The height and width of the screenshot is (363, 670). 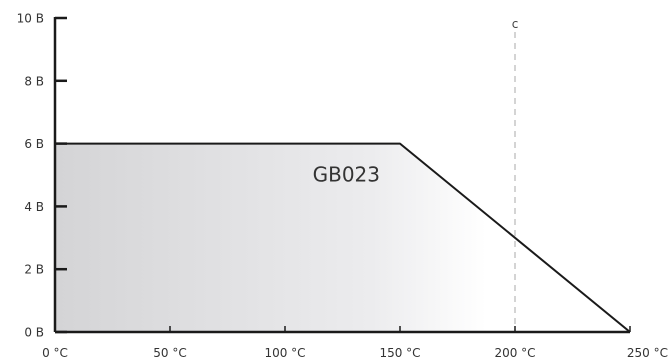 I want to click on y-tick-label-5: 10 B, so click(x=30, y=19).